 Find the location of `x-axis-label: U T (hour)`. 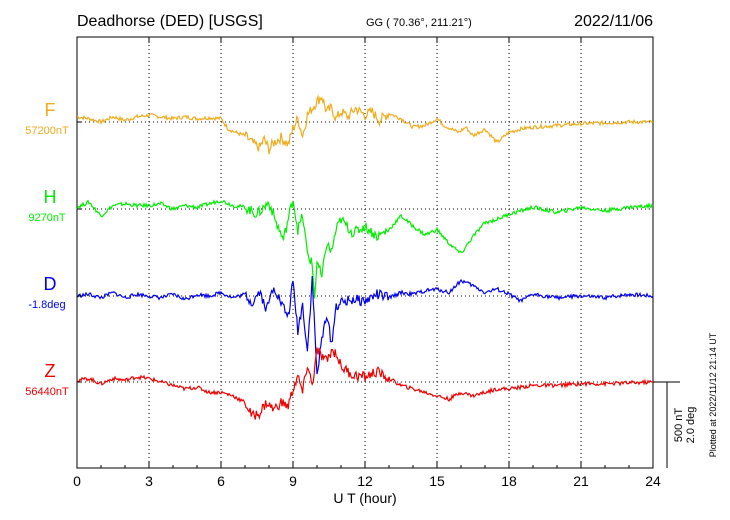

x-axis-label: U T (hour) is located at coordinates (364, 498).